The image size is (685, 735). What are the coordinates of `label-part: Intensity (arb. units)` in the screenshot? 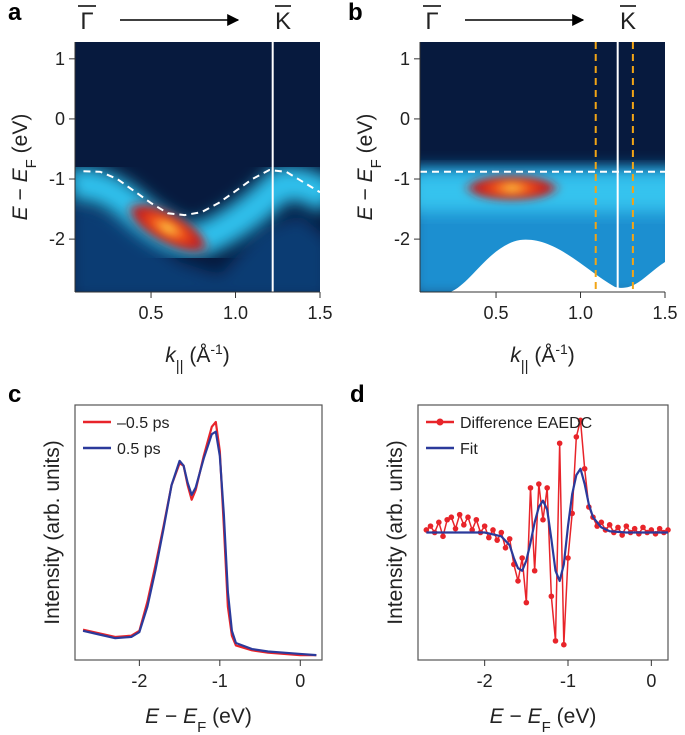 It's located at (395, 532).